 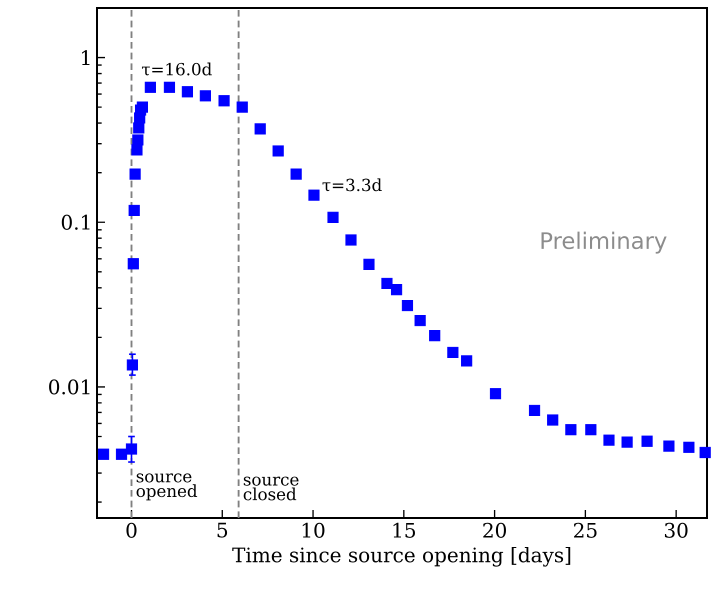 I want to click on annotation: Preliminary, so click(x=604, y=243).